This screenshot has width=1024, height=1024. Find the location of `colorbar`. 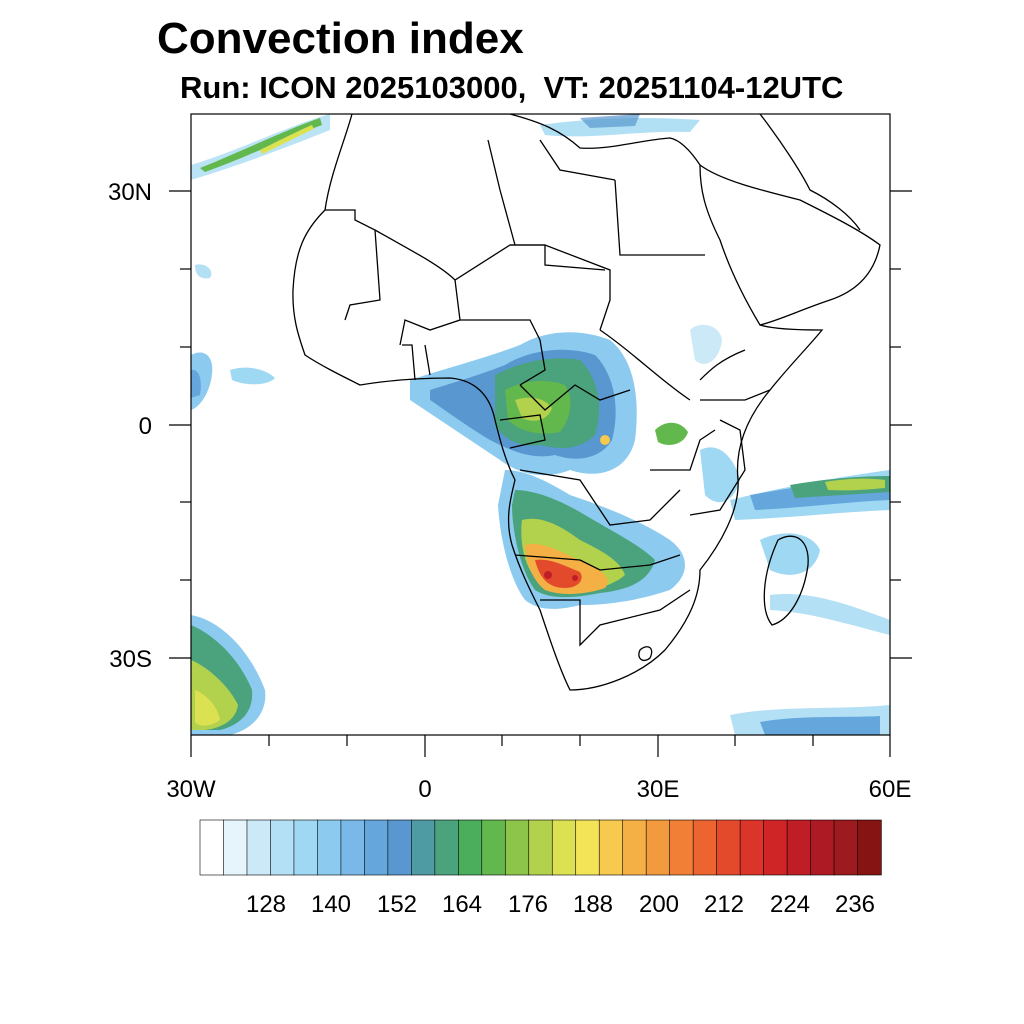

colorbar is located at coordinates (540, 847).